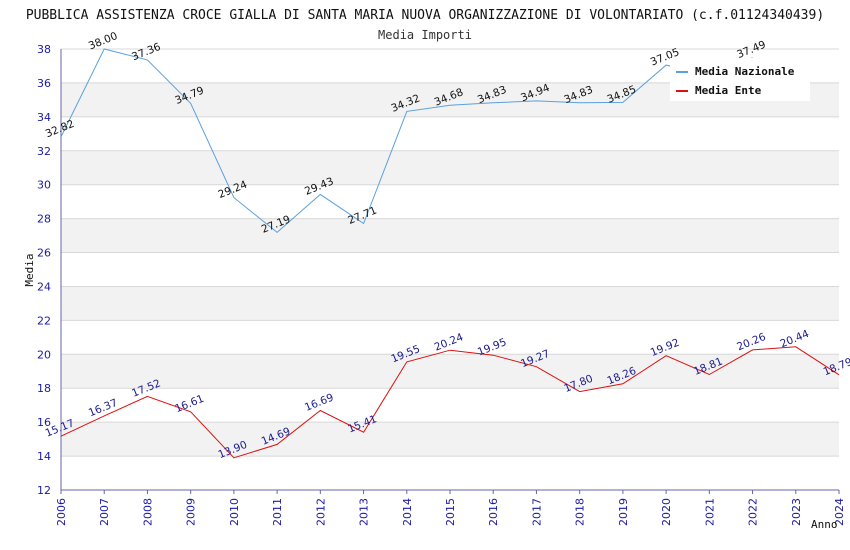 The height and width of the screenshot is (550, 850). I want to click on x-tick-label: 2012, so click(320, 512).